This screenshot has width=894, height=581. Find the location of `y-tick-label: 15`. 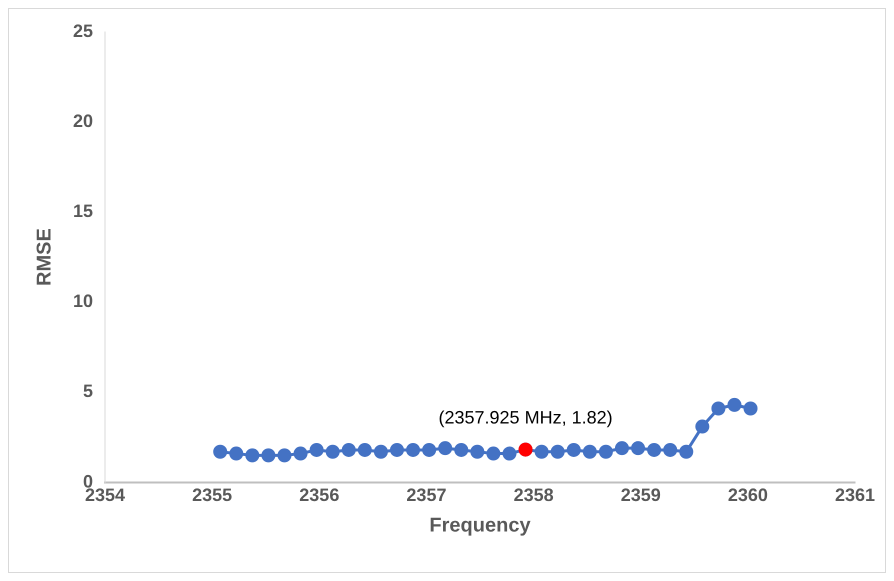

y-tick-label: 15 is located at coordinates (83, 211).